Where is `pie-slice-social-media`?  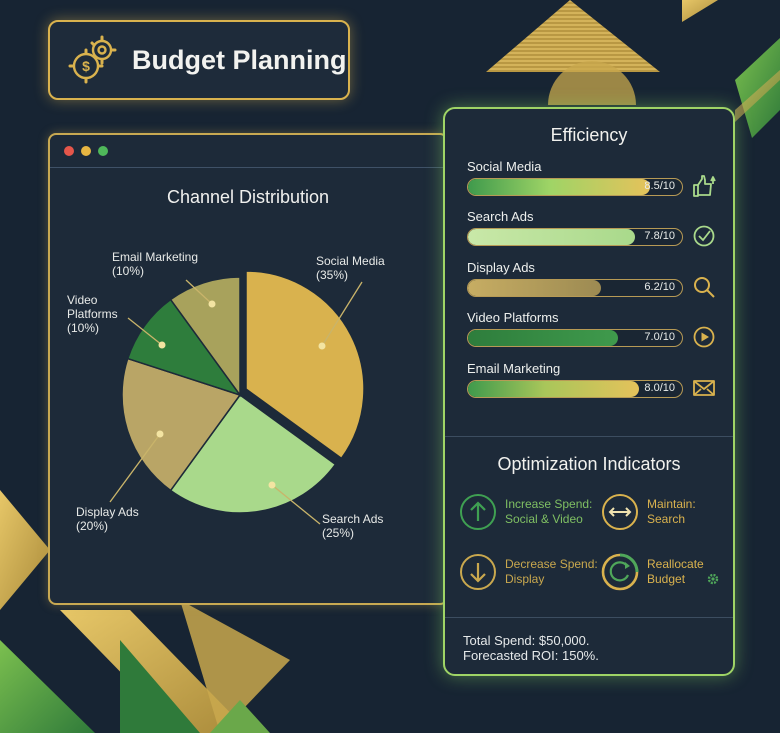 pie-slice-social-media is located at coordinates (305, 365).